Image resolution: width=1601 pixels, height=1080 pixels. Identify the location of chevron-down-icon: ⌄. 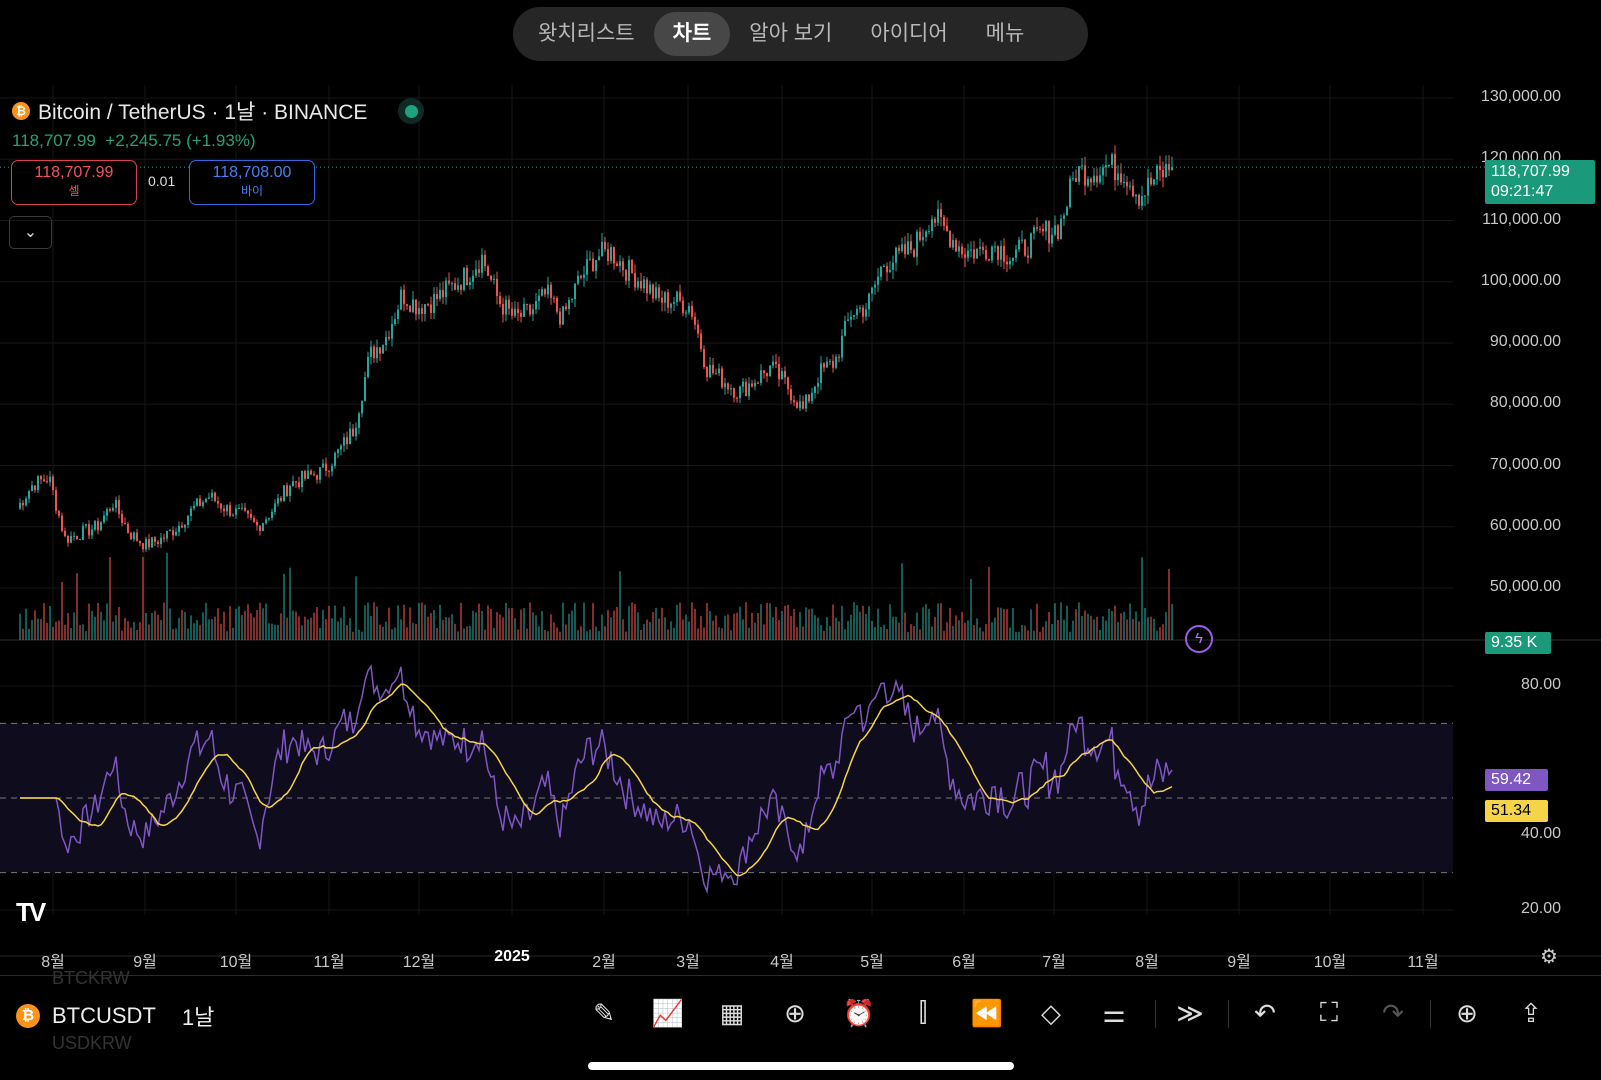
(30, 232).